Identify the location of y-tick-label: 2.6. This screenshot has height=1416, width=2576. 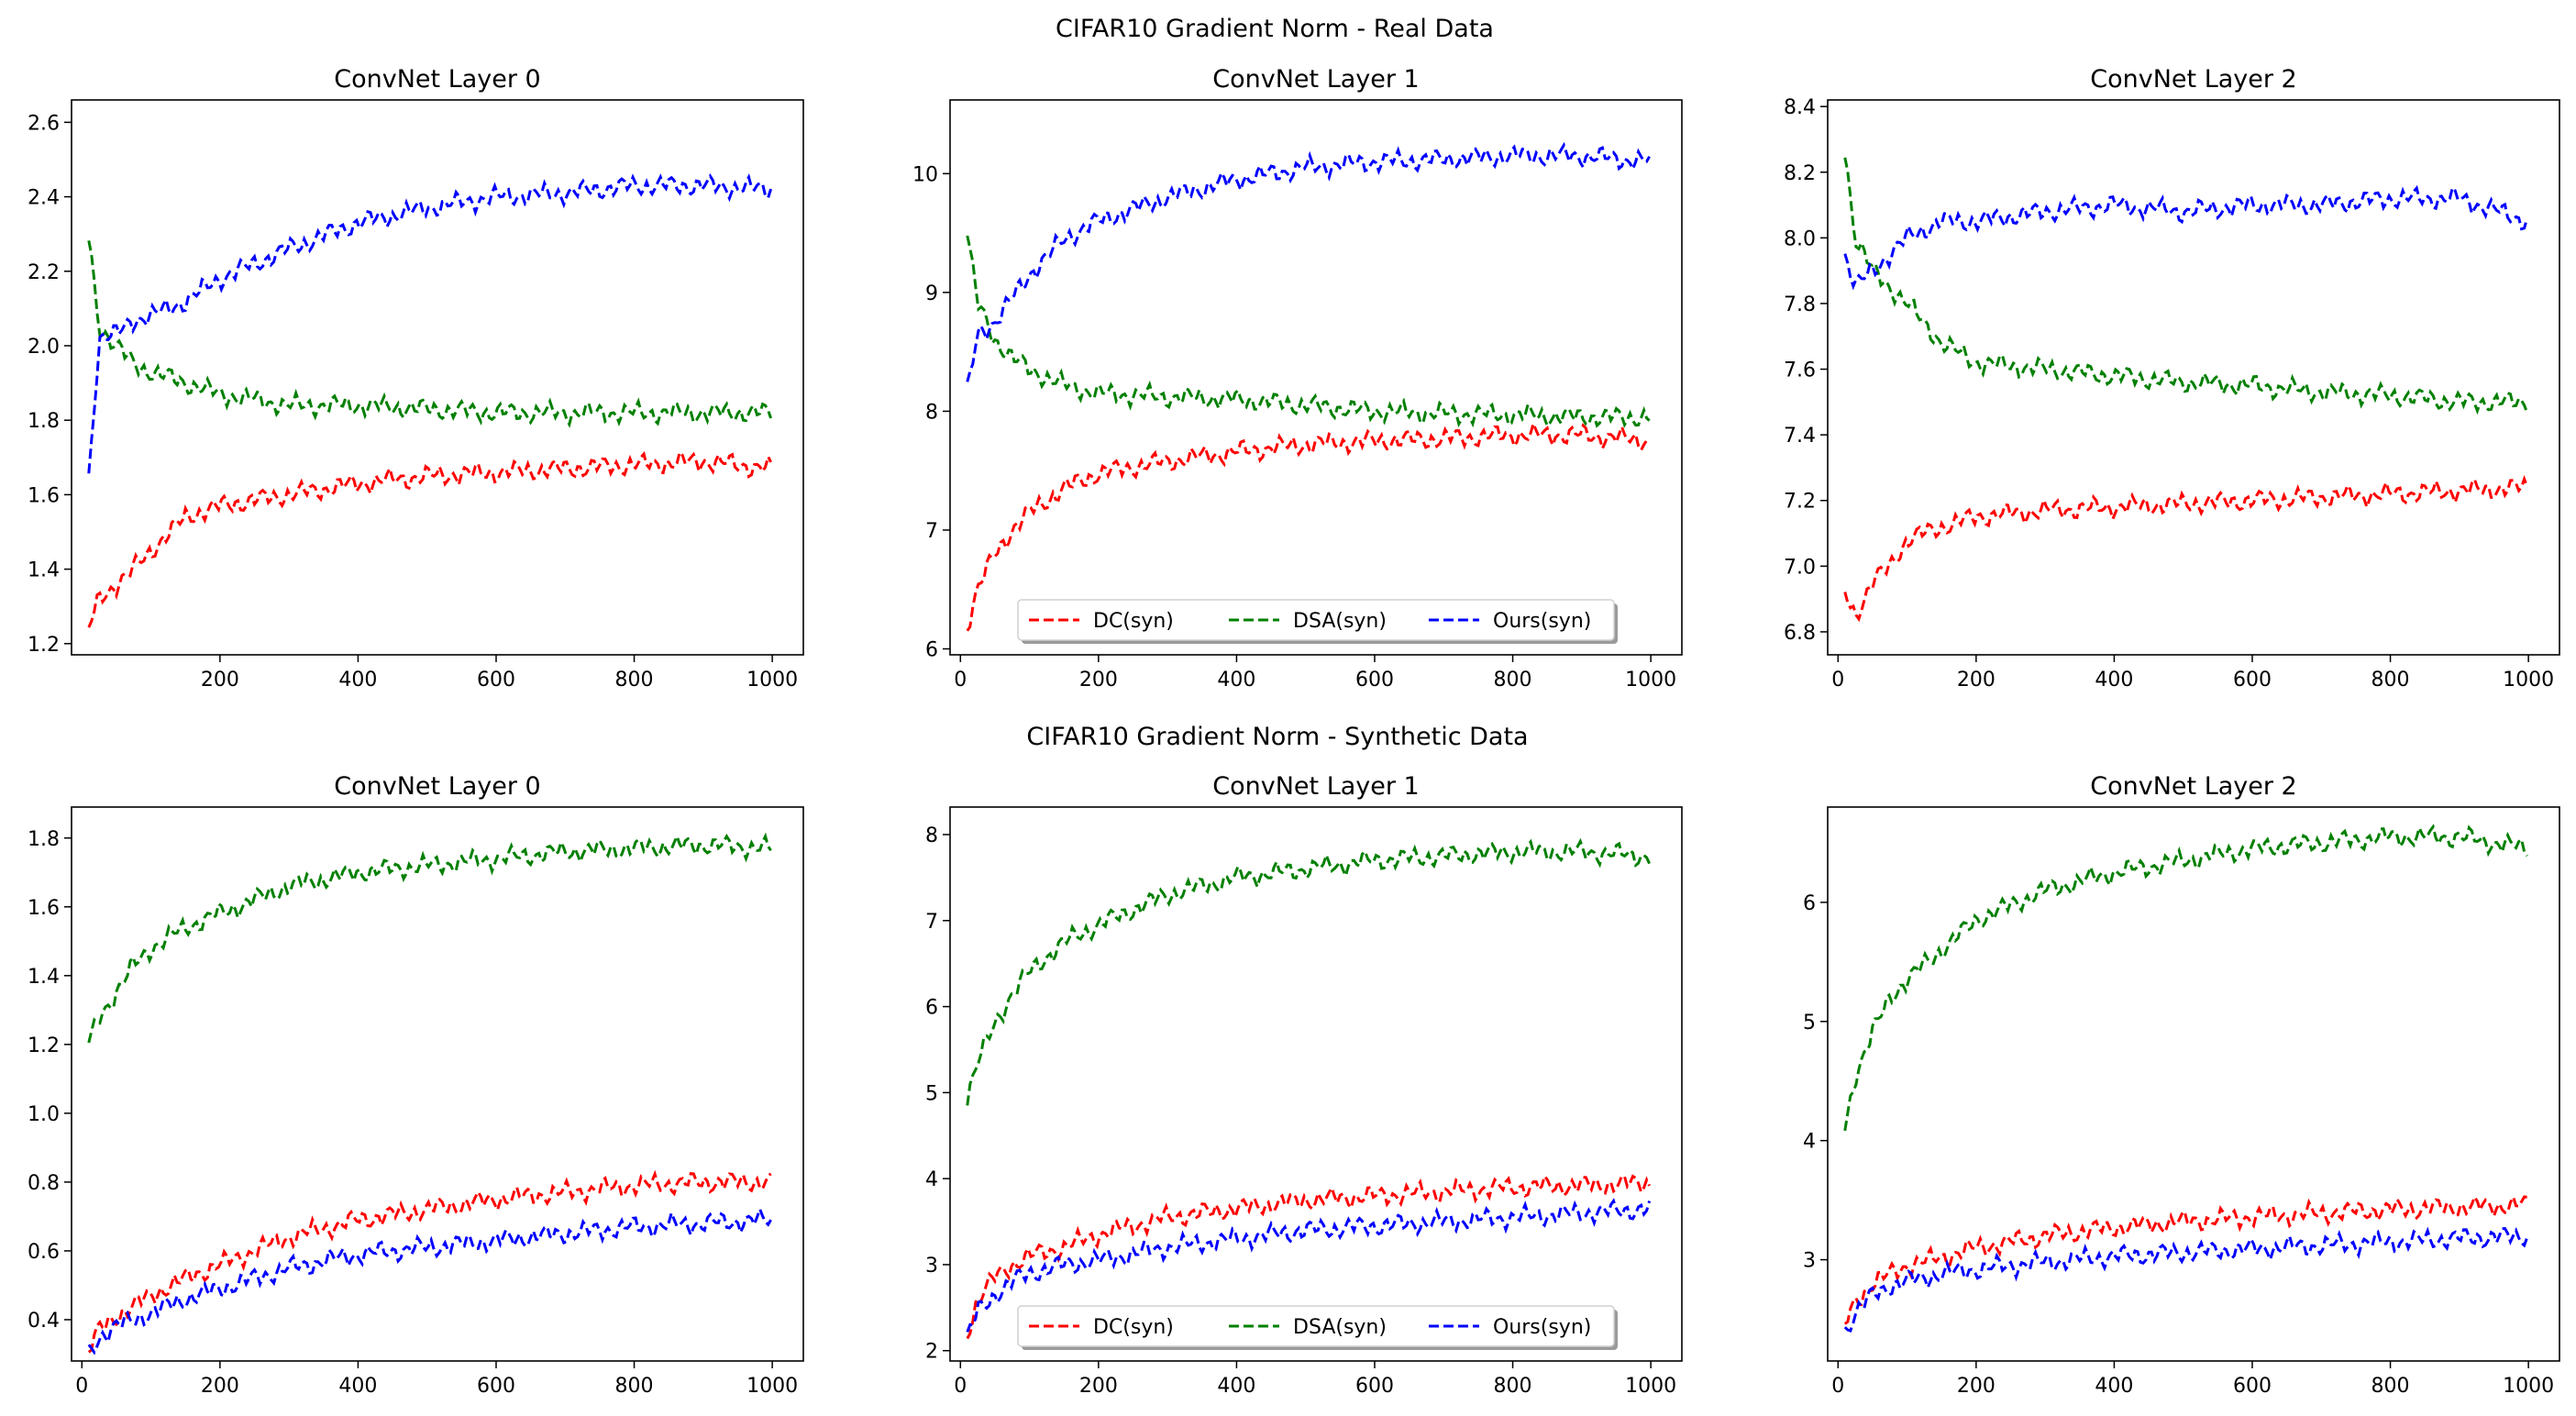
(44, 124).